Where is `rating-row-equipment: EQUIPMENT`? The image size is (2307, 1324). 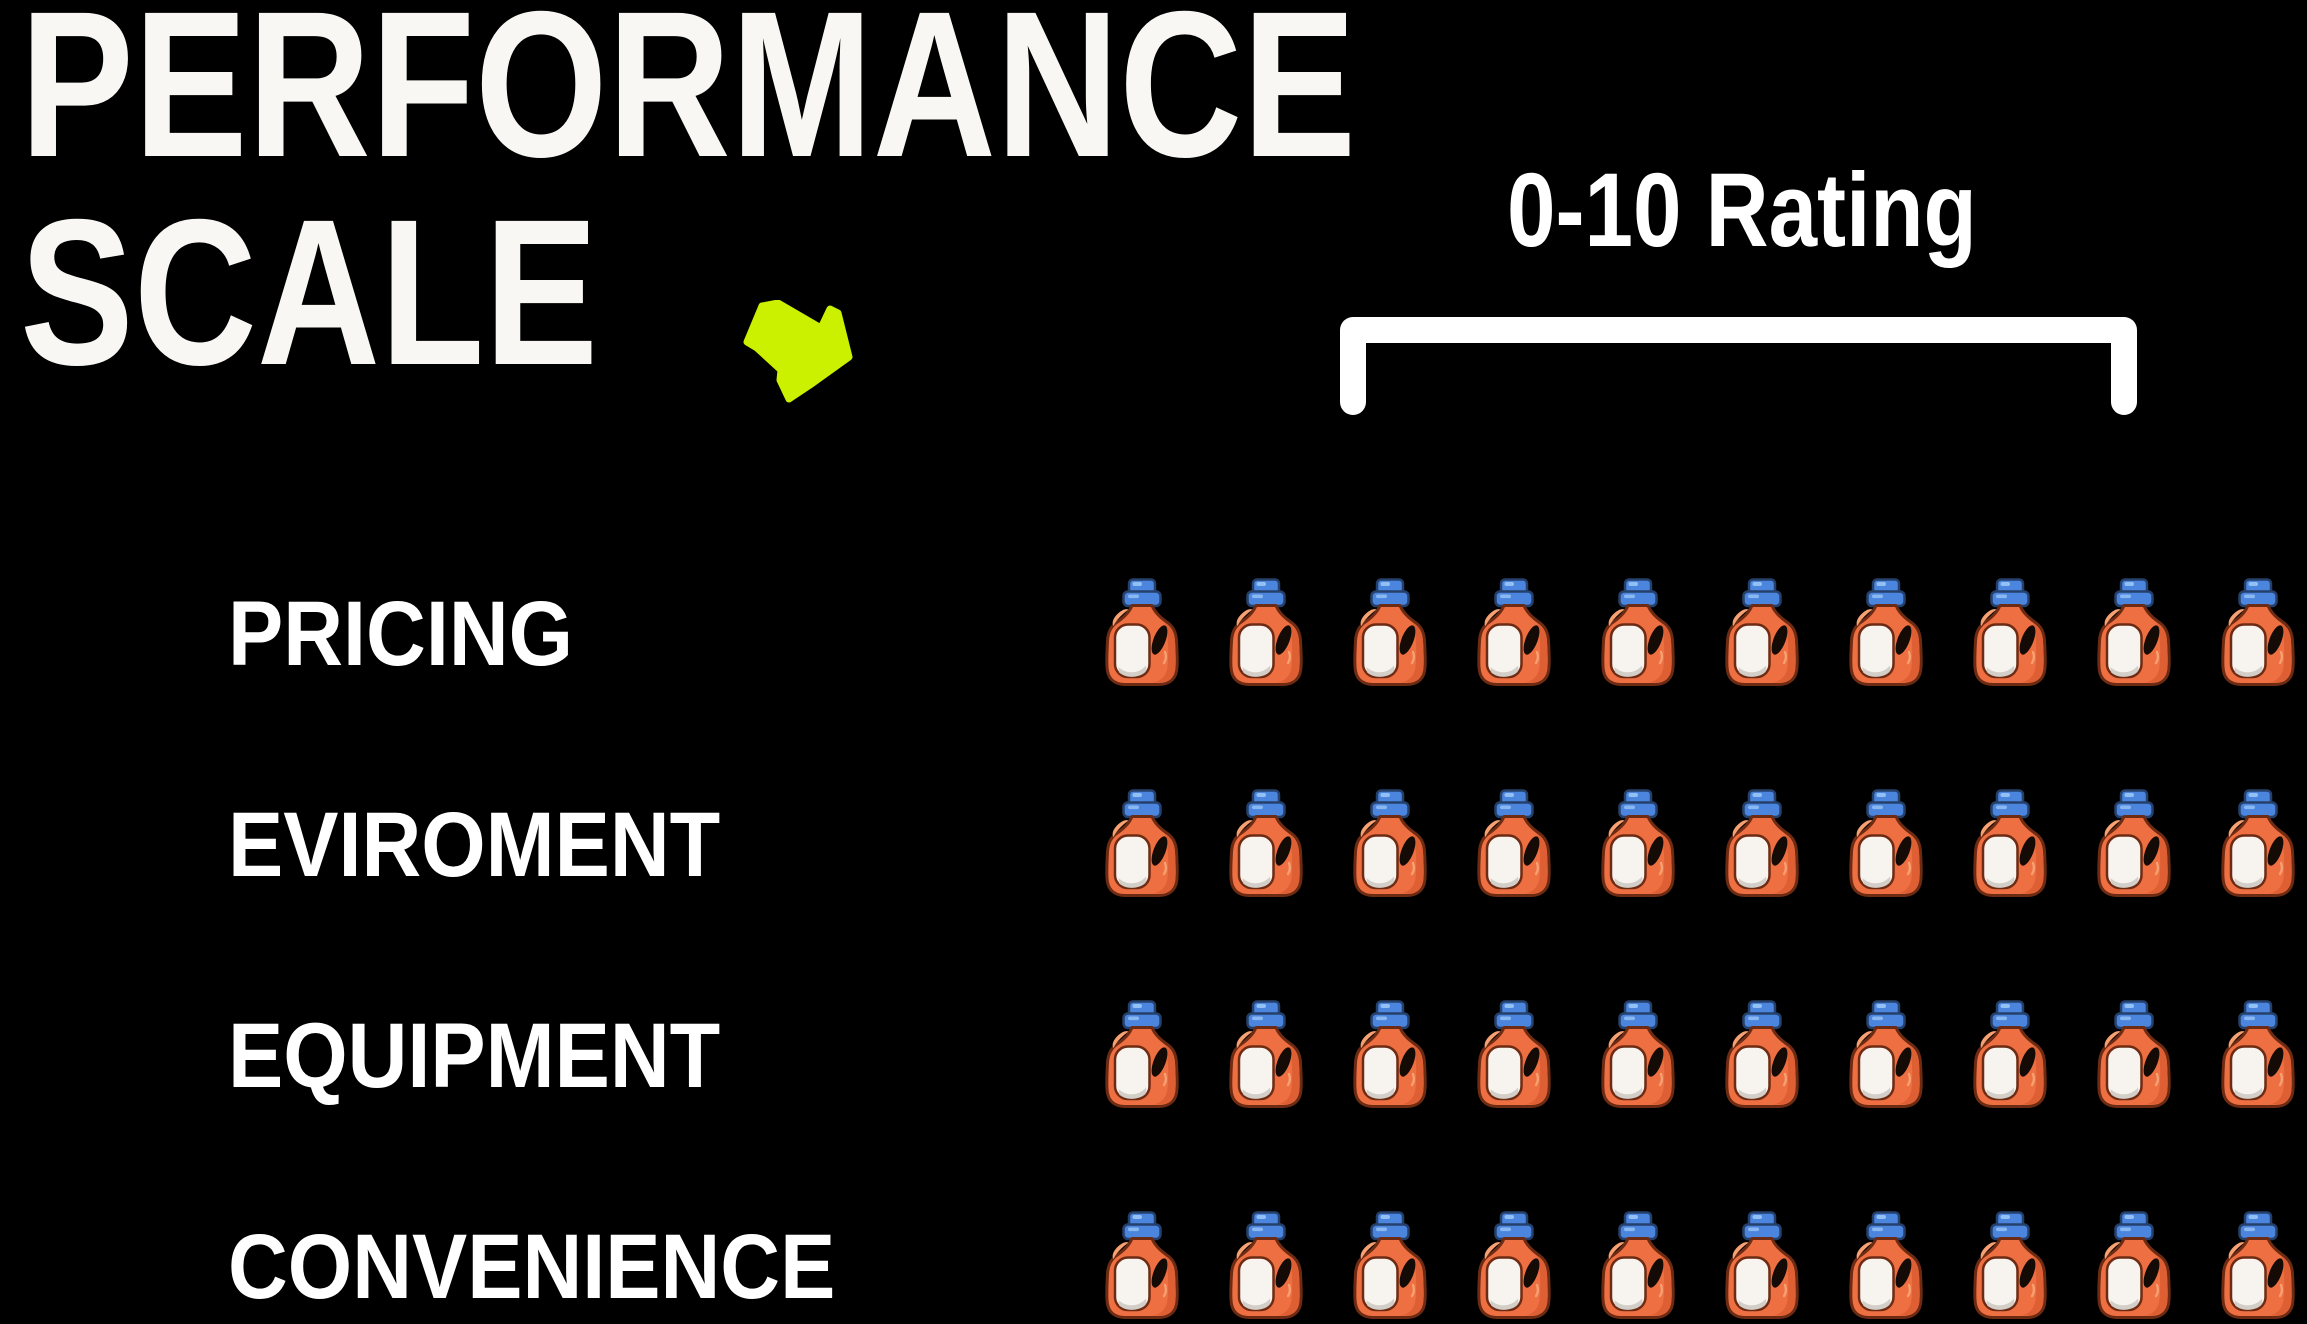 rating-row-equipment: EQUIPMENT is located at coordinates (1153, 1056).